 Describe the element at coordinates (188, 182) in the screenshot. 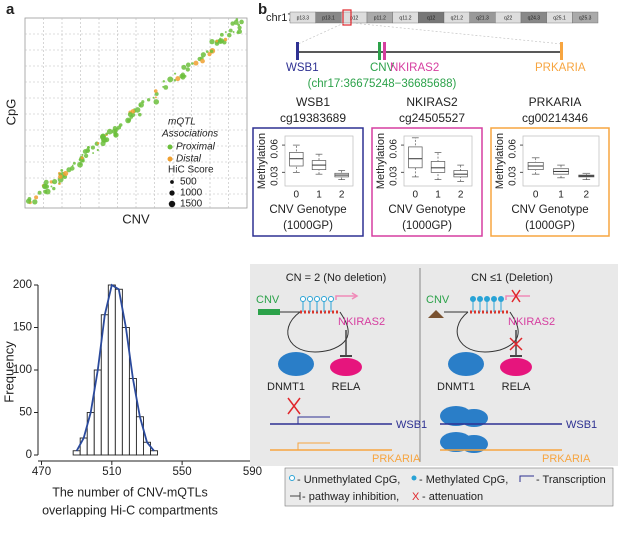

I see `size-label: 500` at that location.